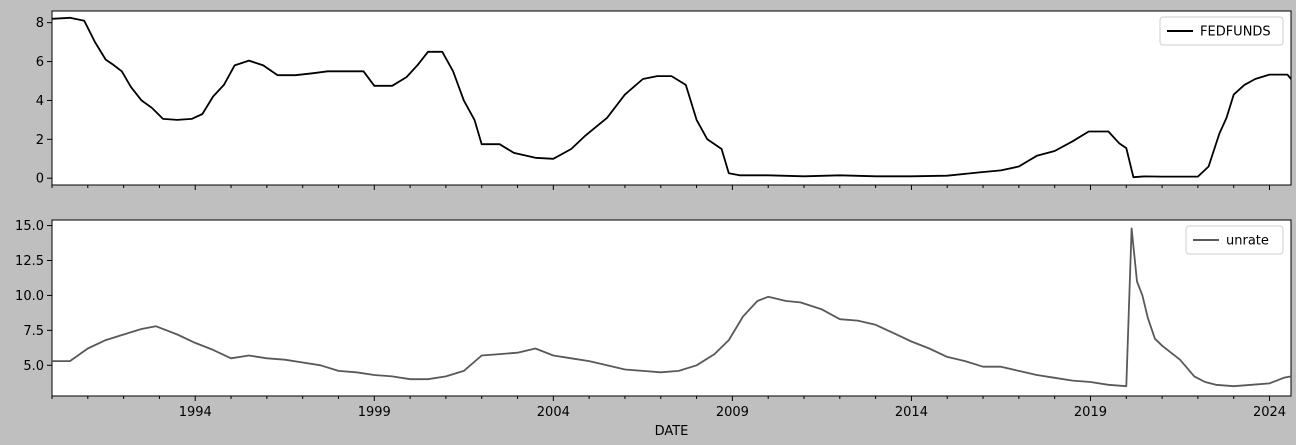  Describe the element at coordinates (553, 412) in the screenshot. I see `x-tick-label: 2004` at that location.